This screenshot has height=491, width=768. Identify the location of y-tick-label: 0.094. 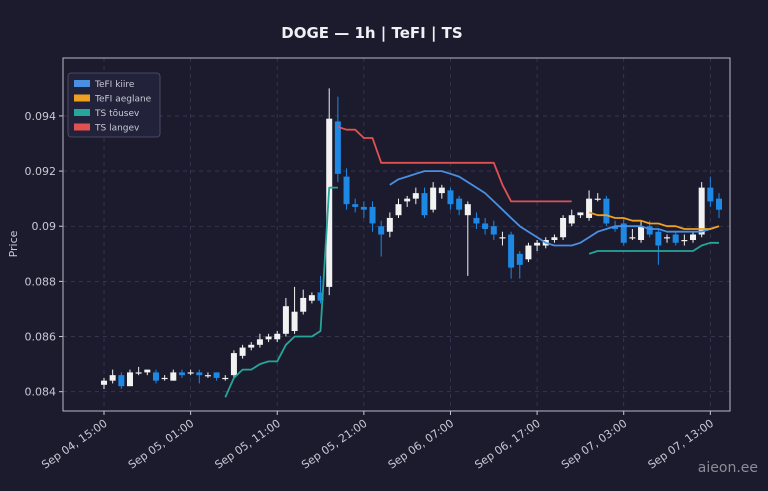
(41, 116).